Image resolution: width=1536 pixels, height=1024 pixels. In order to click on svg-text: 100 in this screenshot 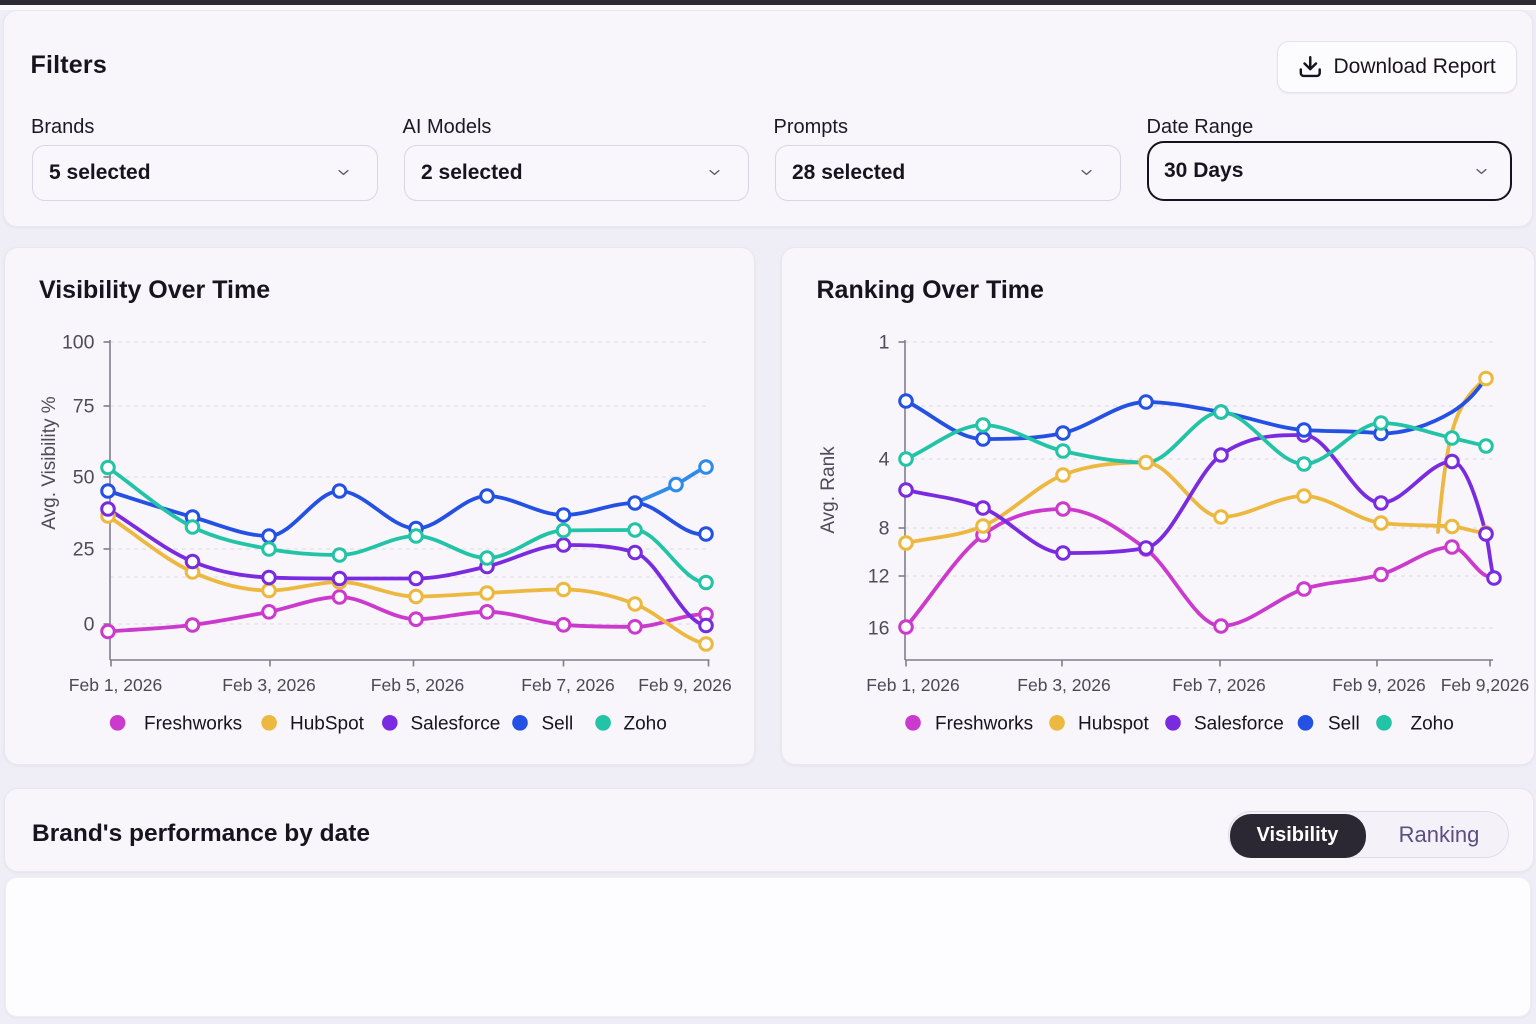, I will do `click(78, 343)`.